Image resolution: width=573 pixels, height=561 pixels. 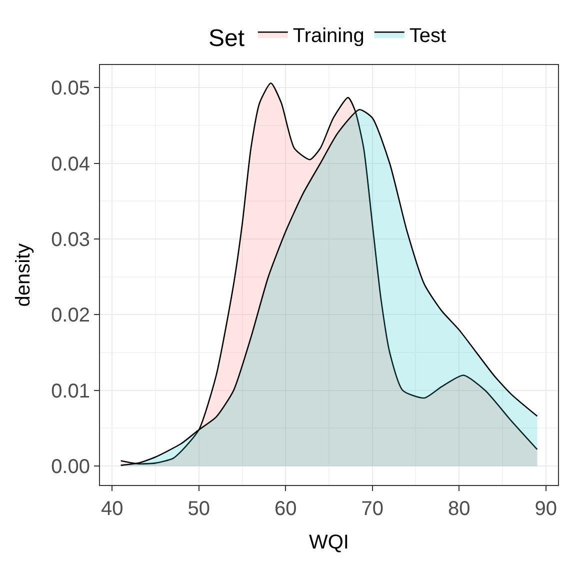 I want to click on x-tick-label: 40, so click(x=112, y=509).